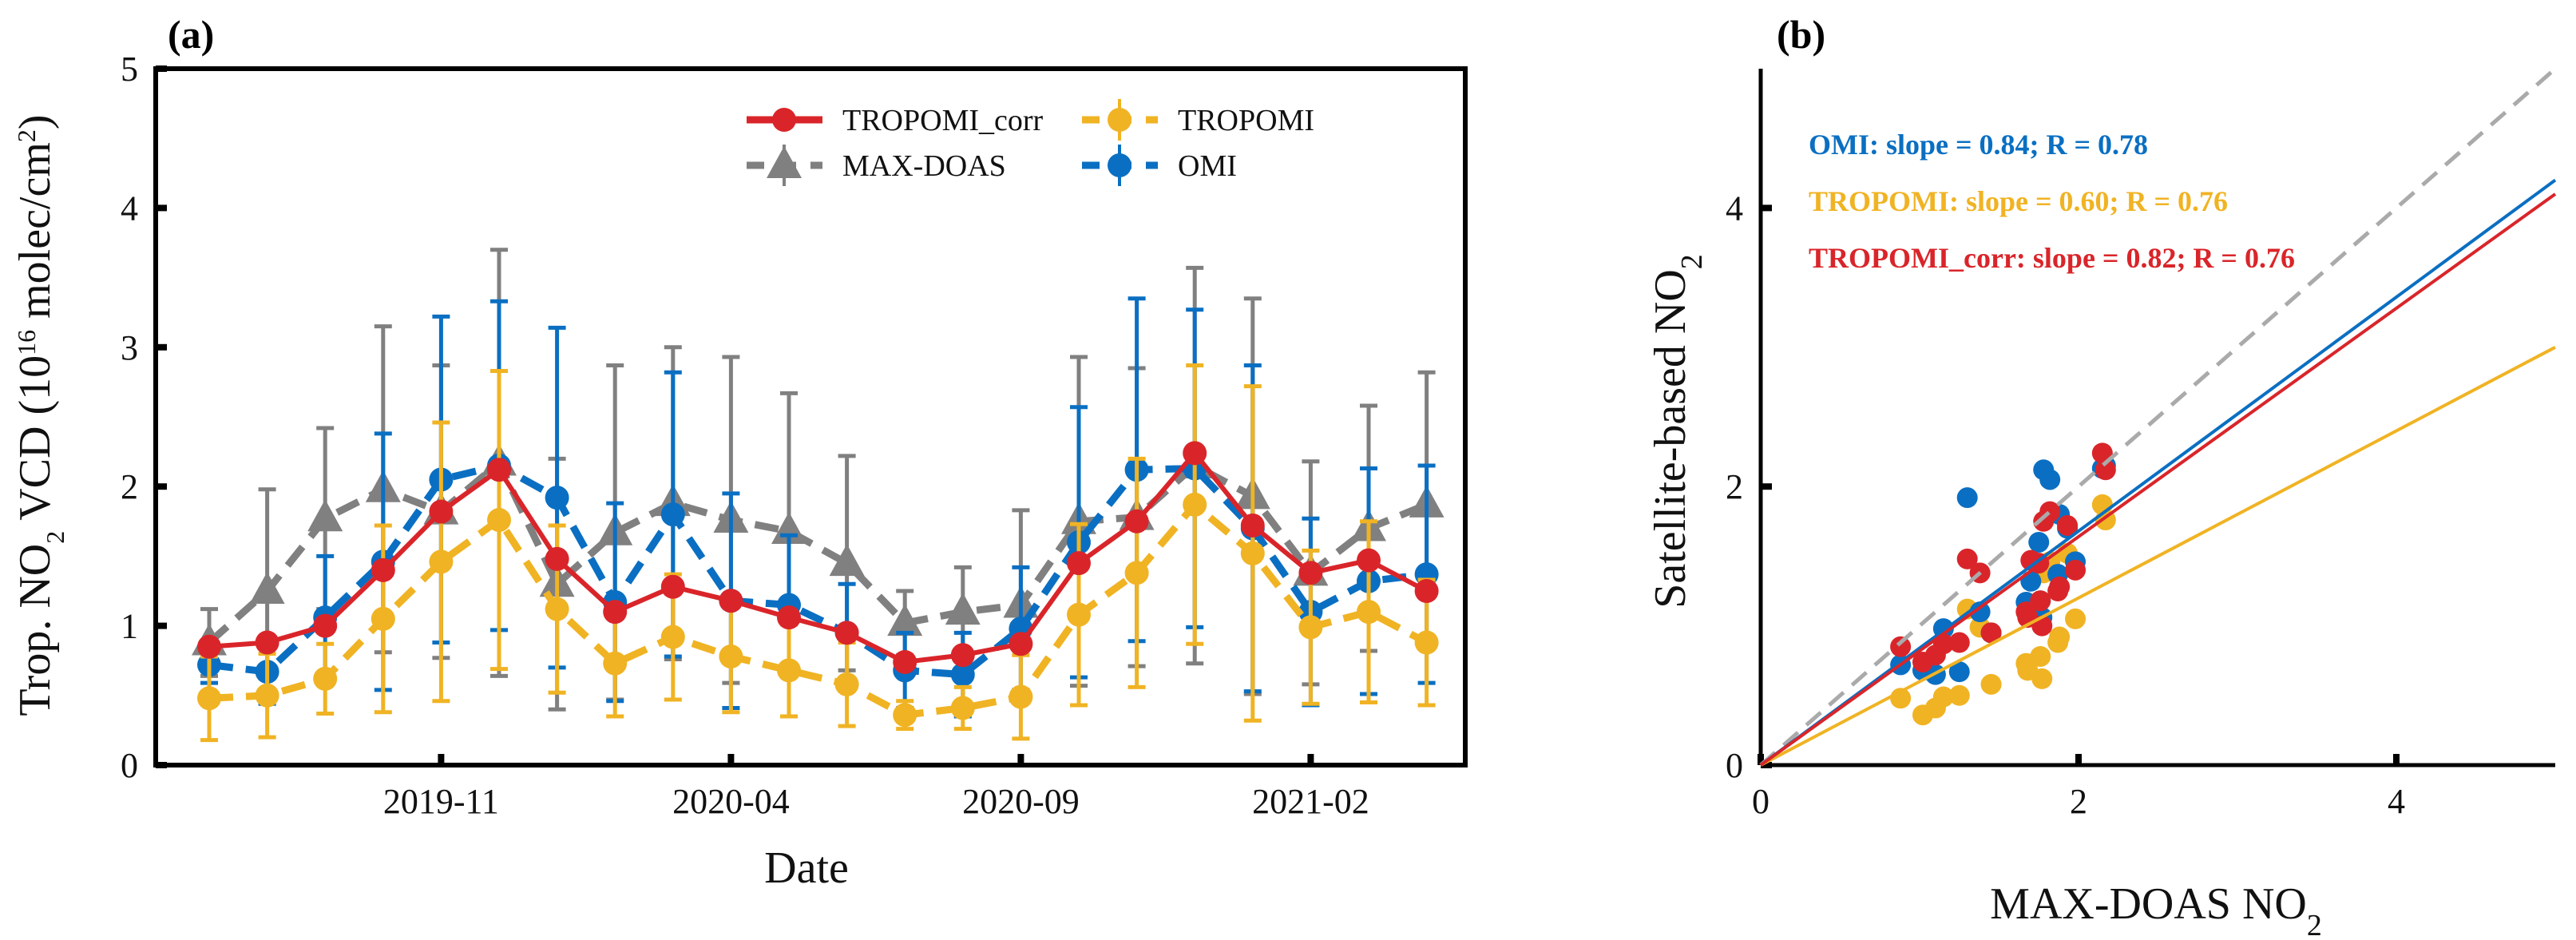 The height and width of the screenshot is (940, 2576). What do you see at coordinates (1207, 166) in the screenshot?
I see `legend-label: OMI` at bounding box center [1207, 166].